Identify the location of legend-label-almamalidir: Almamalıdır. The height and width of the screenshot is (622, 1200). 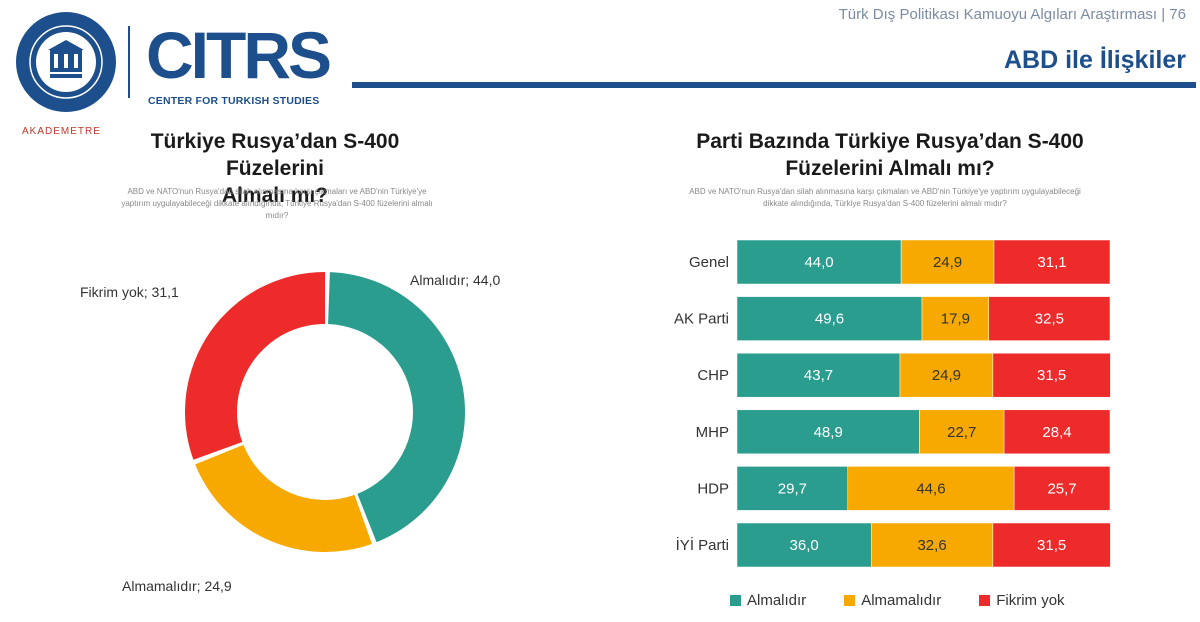
(901, 600).